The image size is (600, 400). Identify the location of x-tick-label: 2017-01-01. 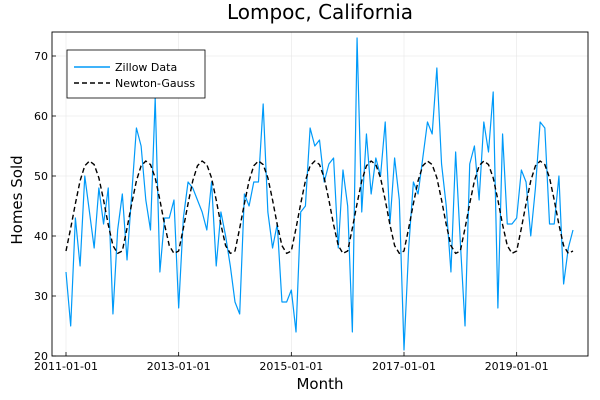
(404, 366).